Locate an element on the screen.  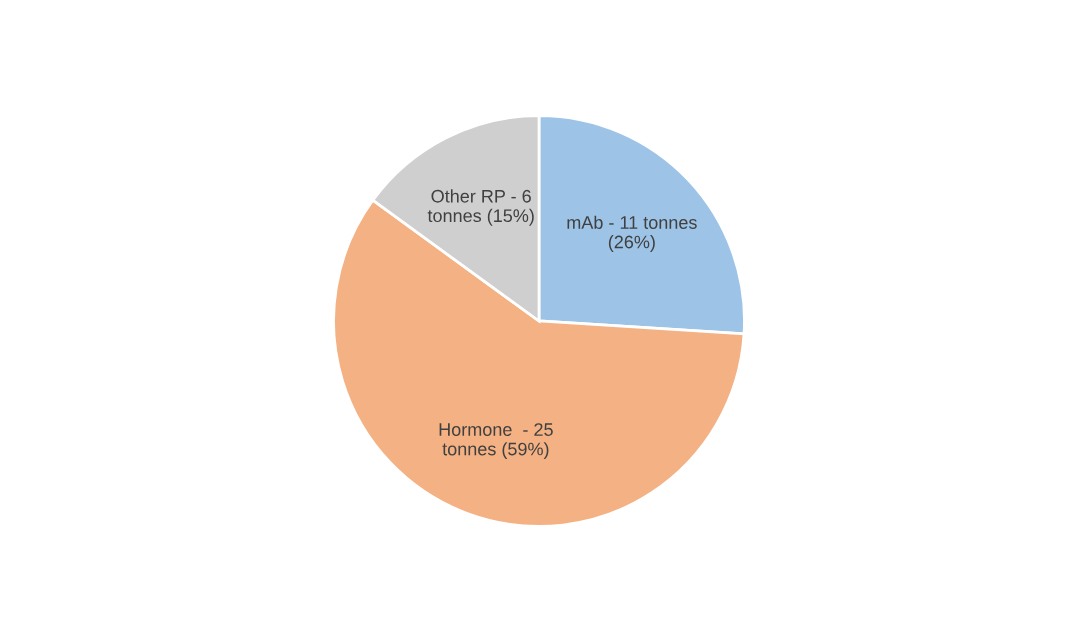
slice-label: Other RP - 6 tonnes (15%) is located at coordinates (480, 207).